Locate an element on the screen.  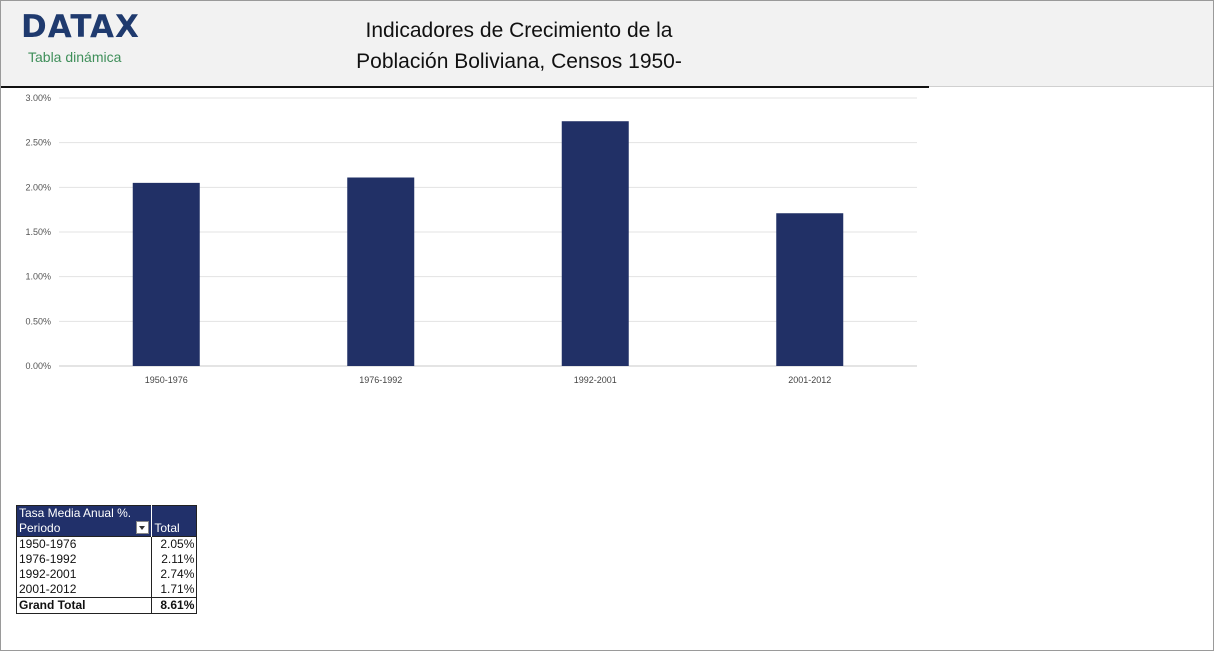
pivot-row-field: Periodo is located at coordinates (84, 529).